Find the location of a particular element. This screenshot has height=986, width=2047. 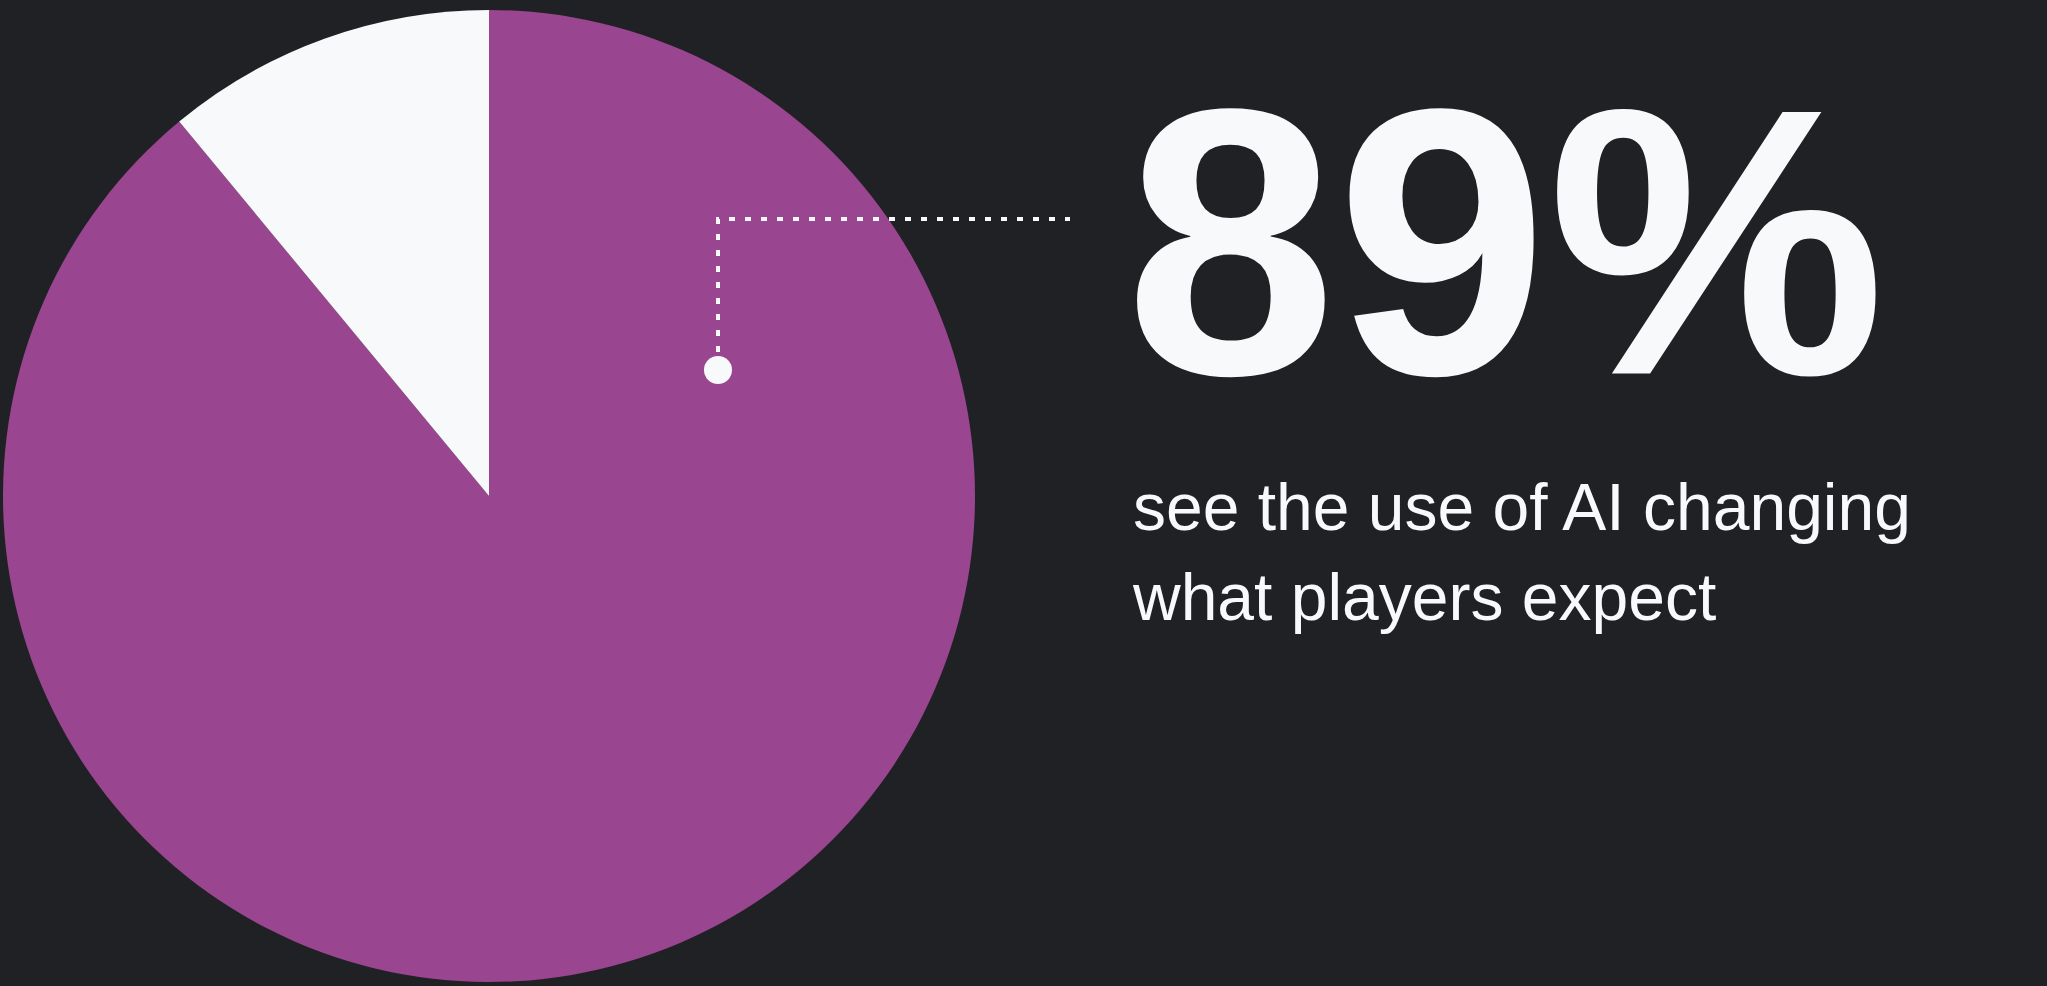

text: see the use of AI changing what players expect is located at coordinates (1522, 552).